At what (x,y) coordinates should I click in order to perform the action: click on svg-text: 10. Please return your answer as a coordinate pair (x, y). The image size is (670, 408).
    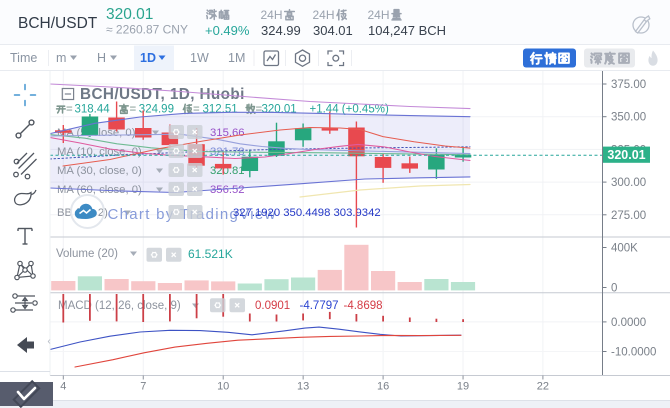
    Looking at the image, I should click on (223, 387).